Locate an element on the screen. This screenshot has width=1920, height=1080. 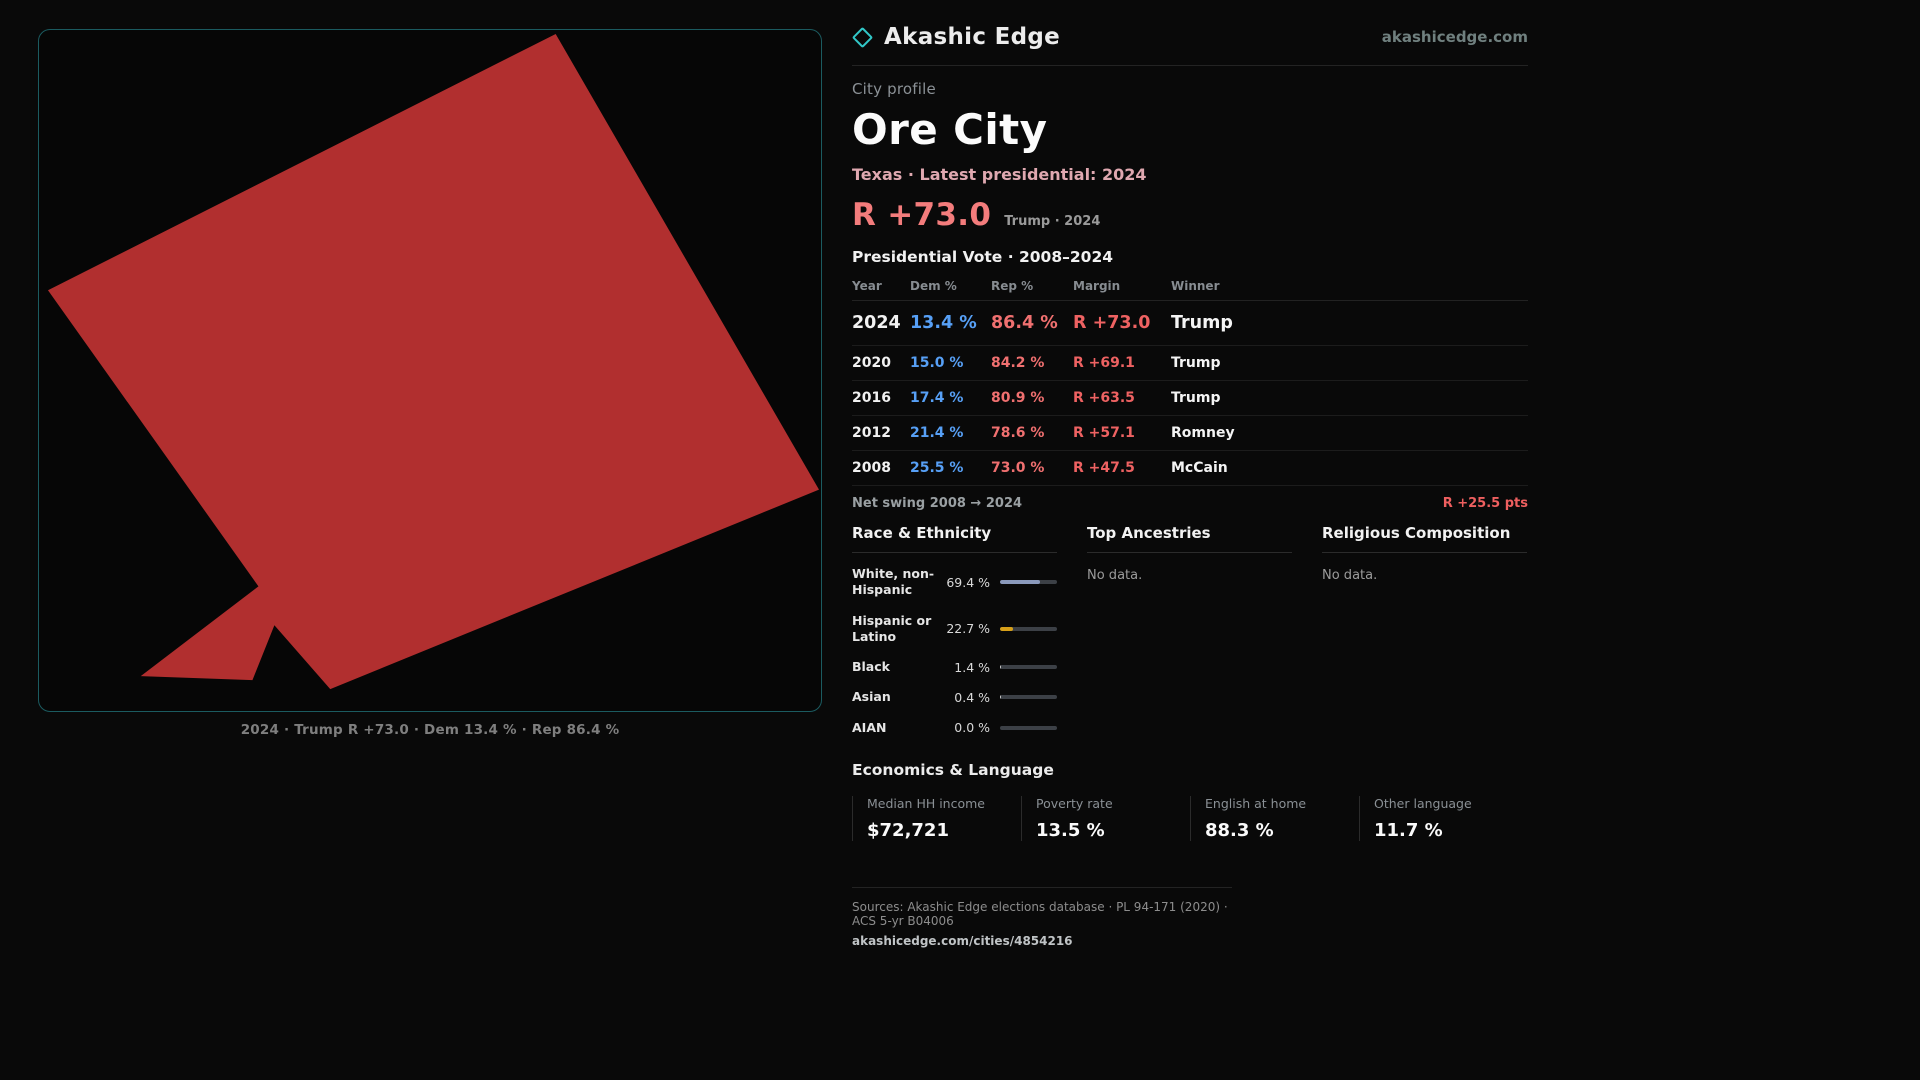
cell-margin: R +63.5 is located at coordinates (1122, 398).